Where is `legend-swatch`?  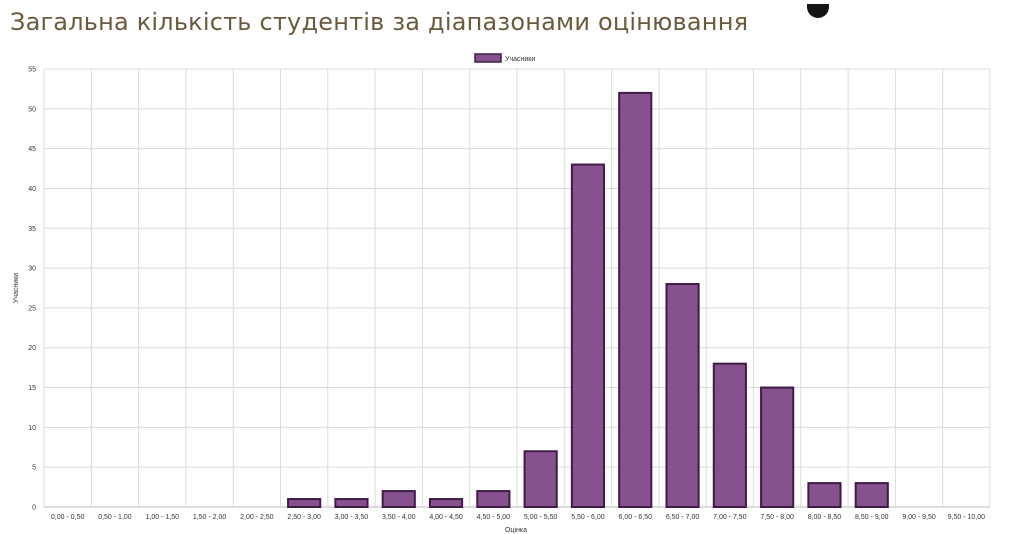 legend-swatch is located at coordinates (488, 58).